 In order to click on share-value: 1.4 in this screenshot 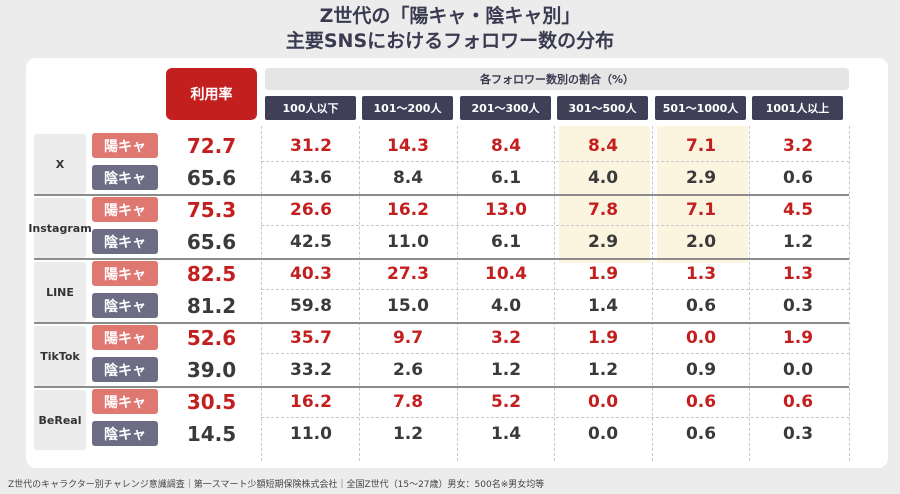, I will do `click(603, 305)`.